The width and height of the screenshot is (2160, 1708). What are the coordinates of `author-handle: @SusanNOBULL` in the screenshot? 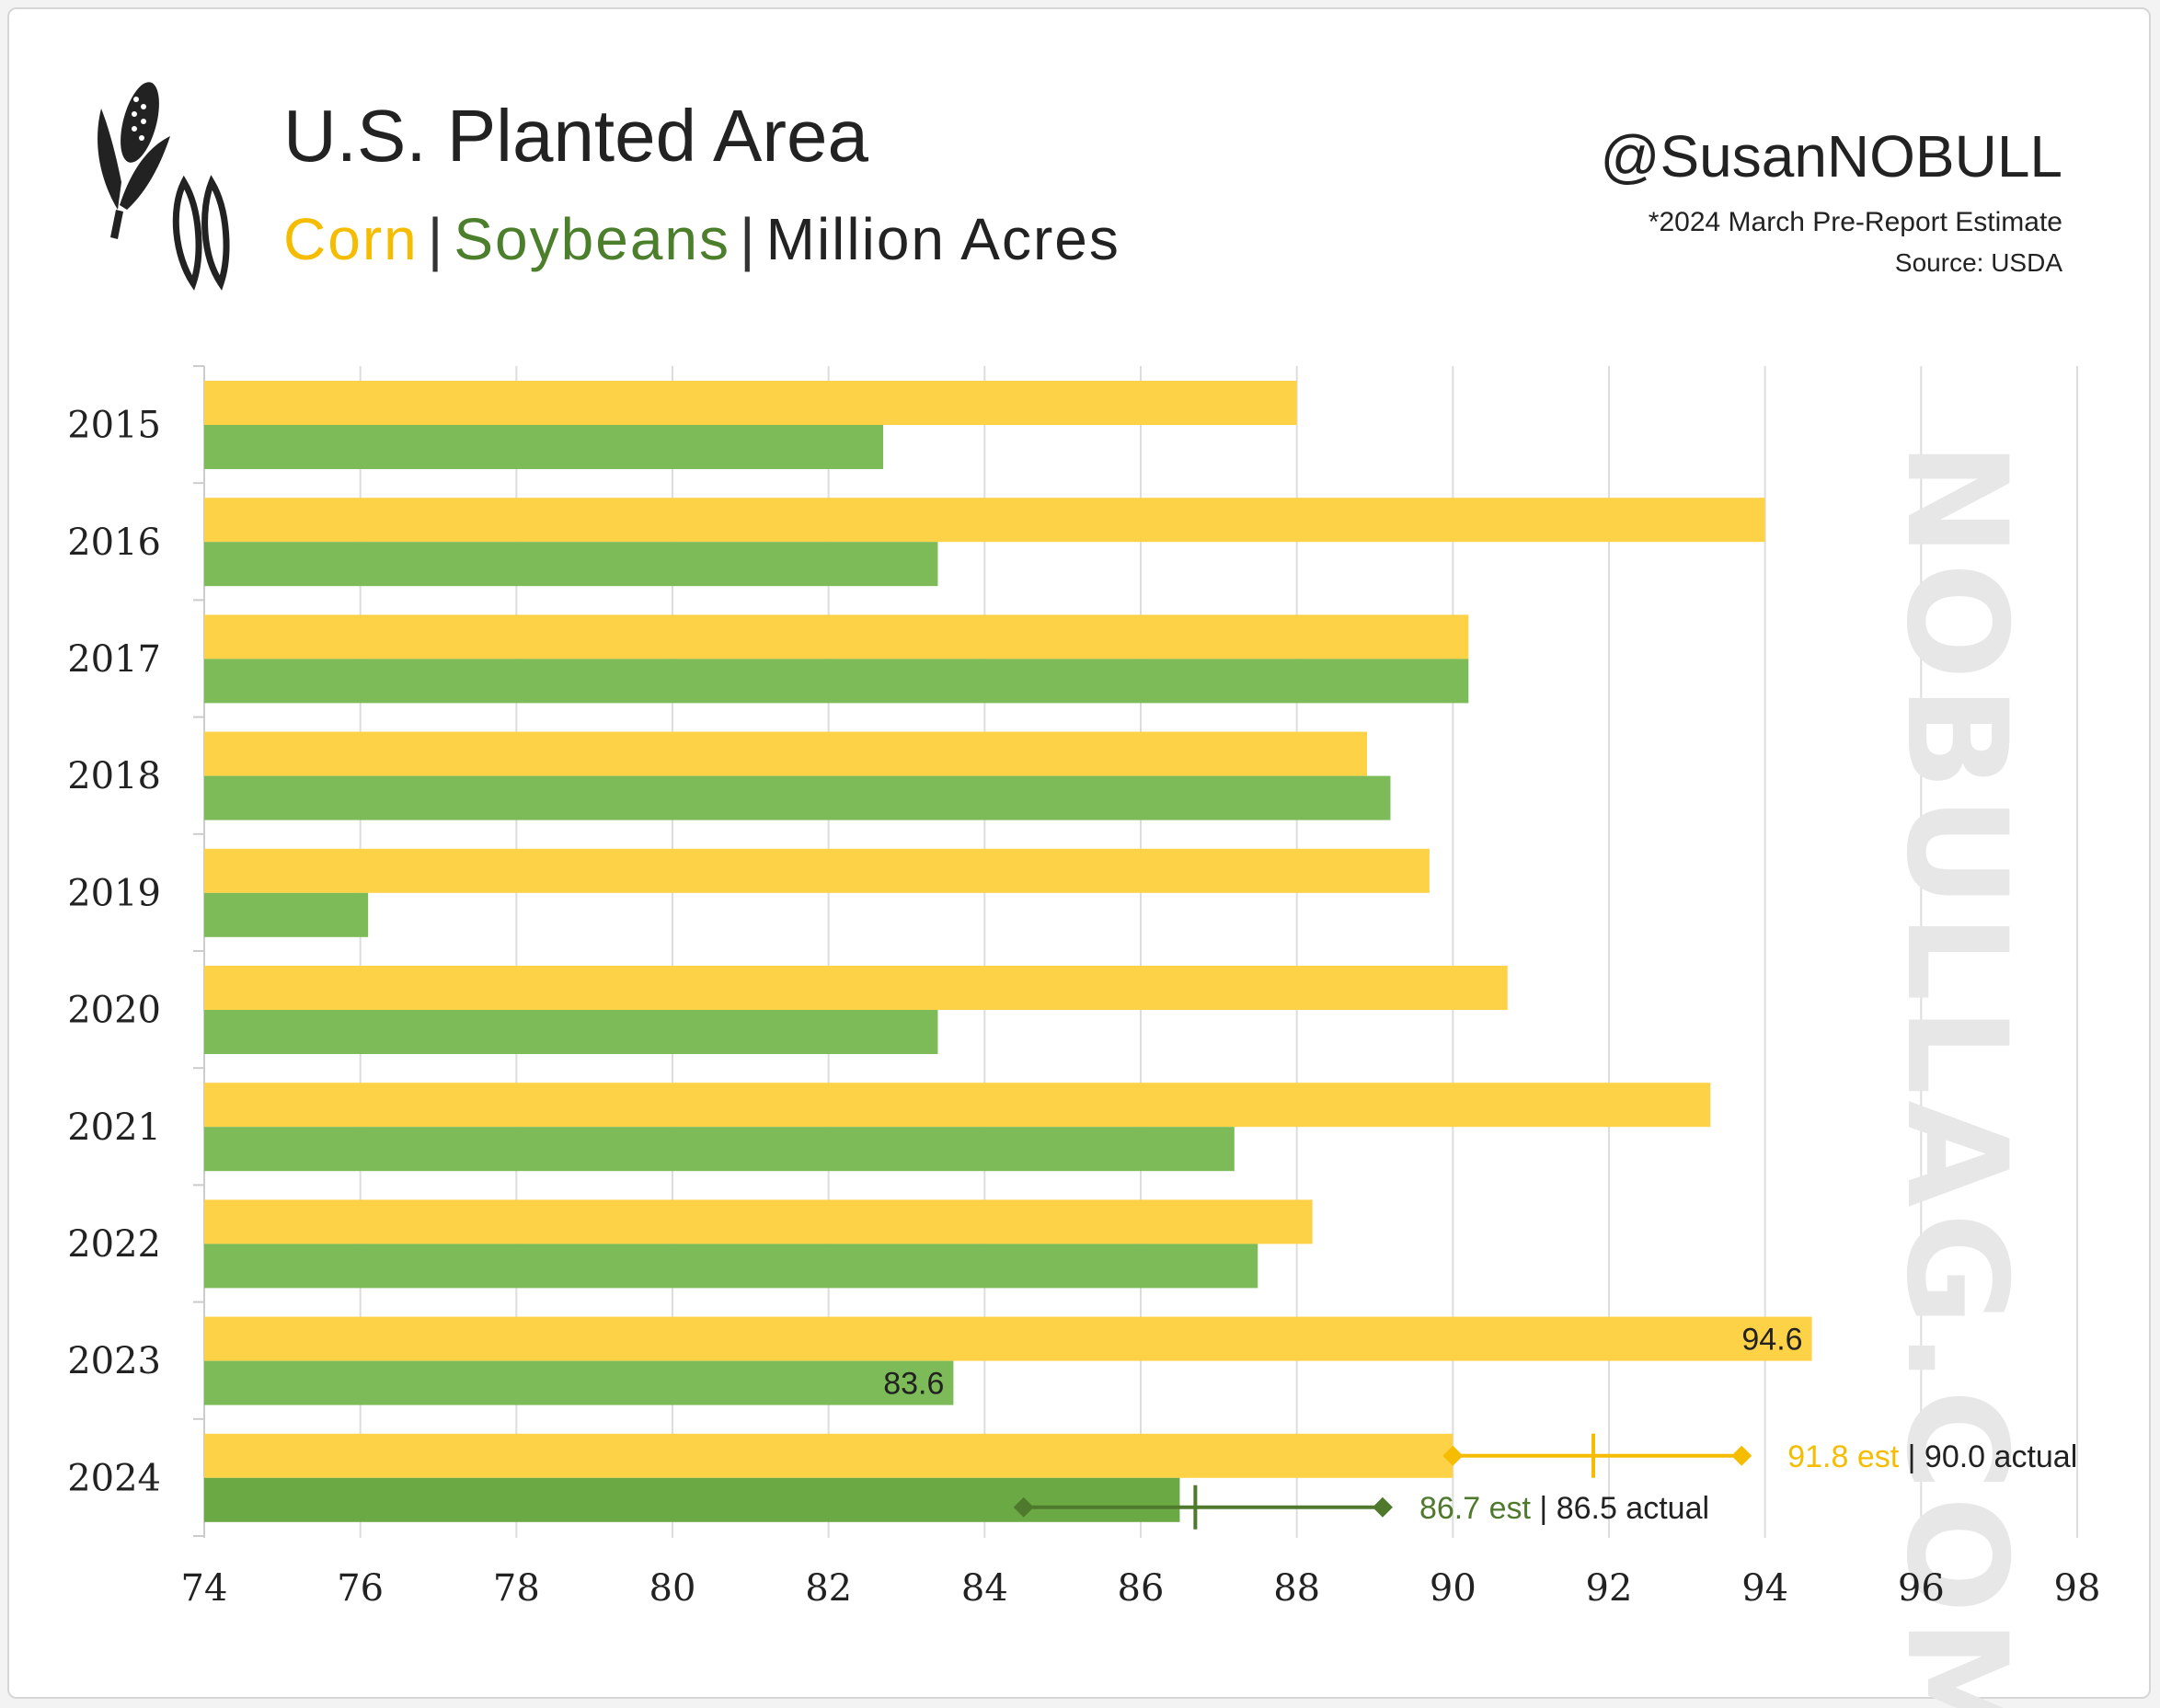 It's located at (1831, 156).